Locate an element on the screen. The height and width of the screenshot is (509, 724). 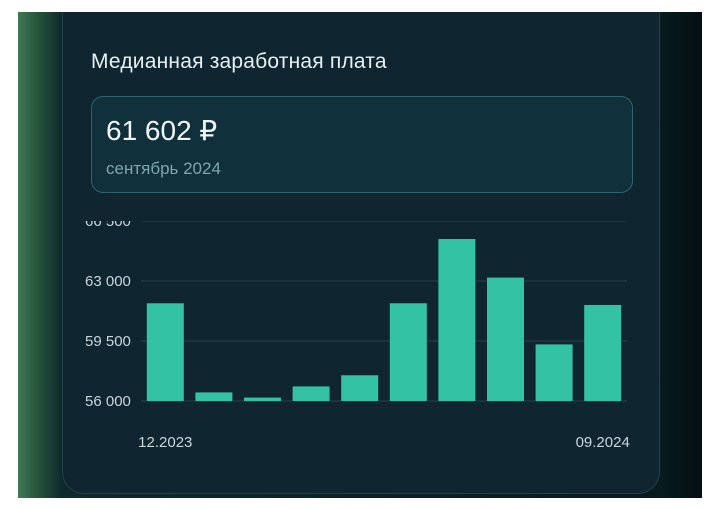
x-label-start: 12.2023 is located at coordinates (165, 442).